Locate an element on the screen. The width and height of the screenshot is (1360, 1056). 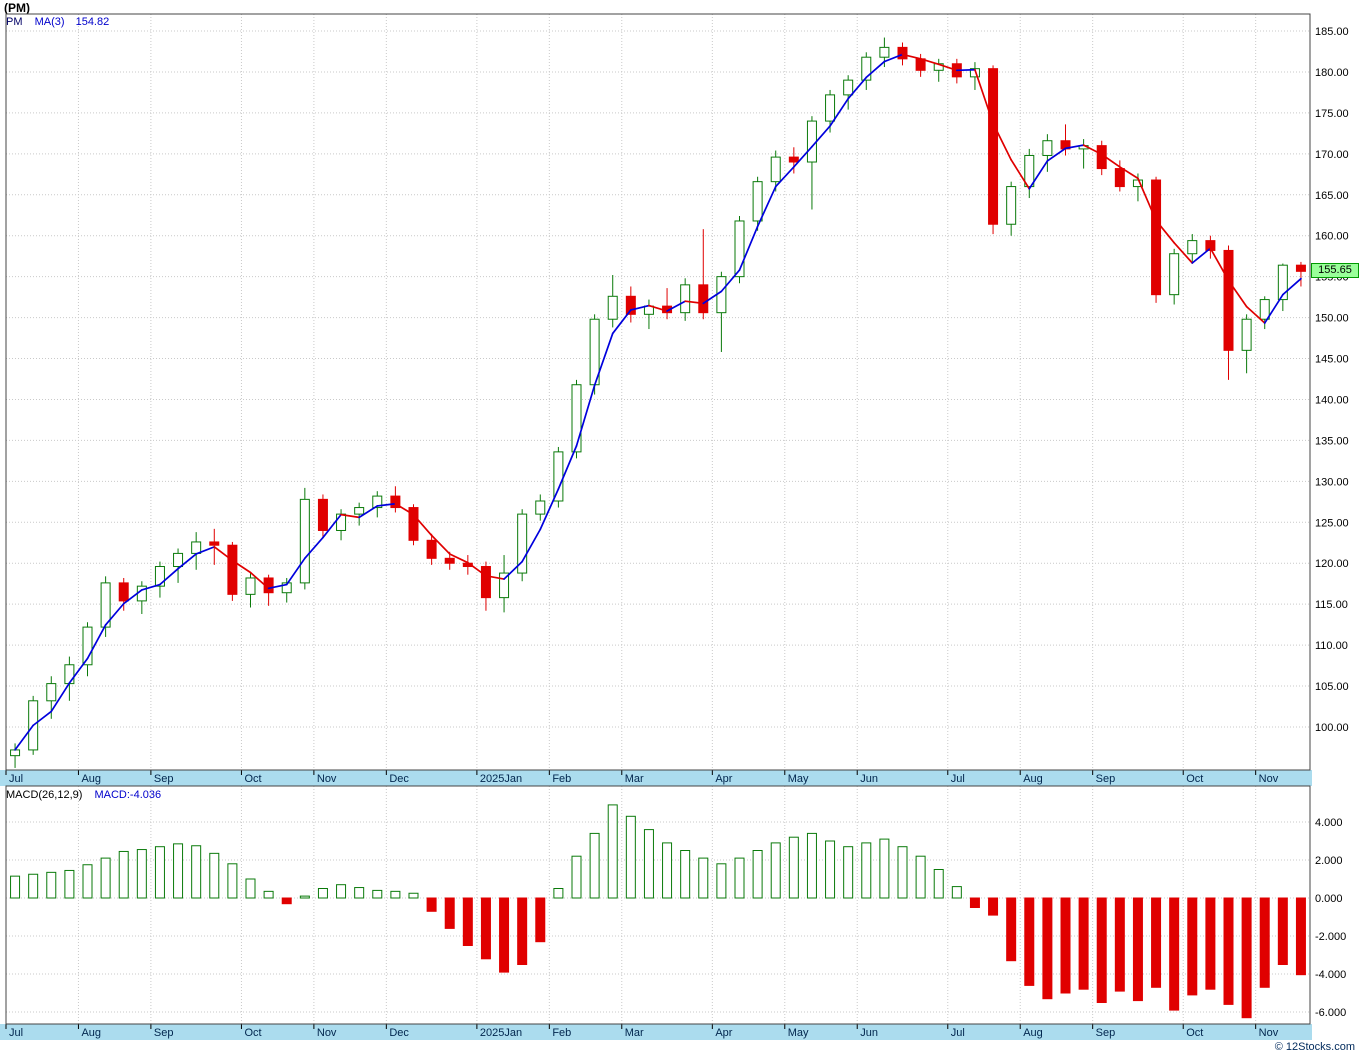
copyright-watermark: © 12Stocks.com is located at coordinates (1314, 1047).